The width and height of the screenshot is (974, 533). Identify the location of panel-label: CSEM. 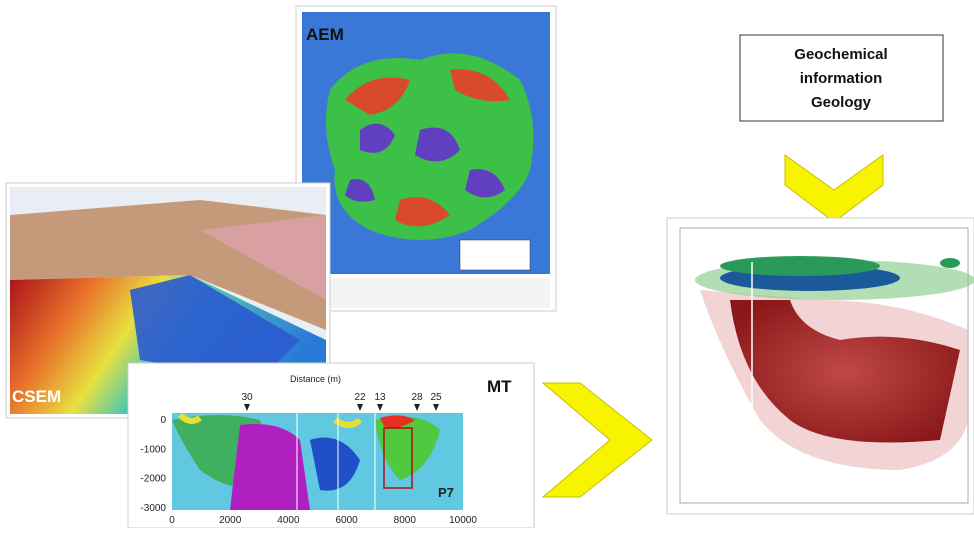
(36, 396).